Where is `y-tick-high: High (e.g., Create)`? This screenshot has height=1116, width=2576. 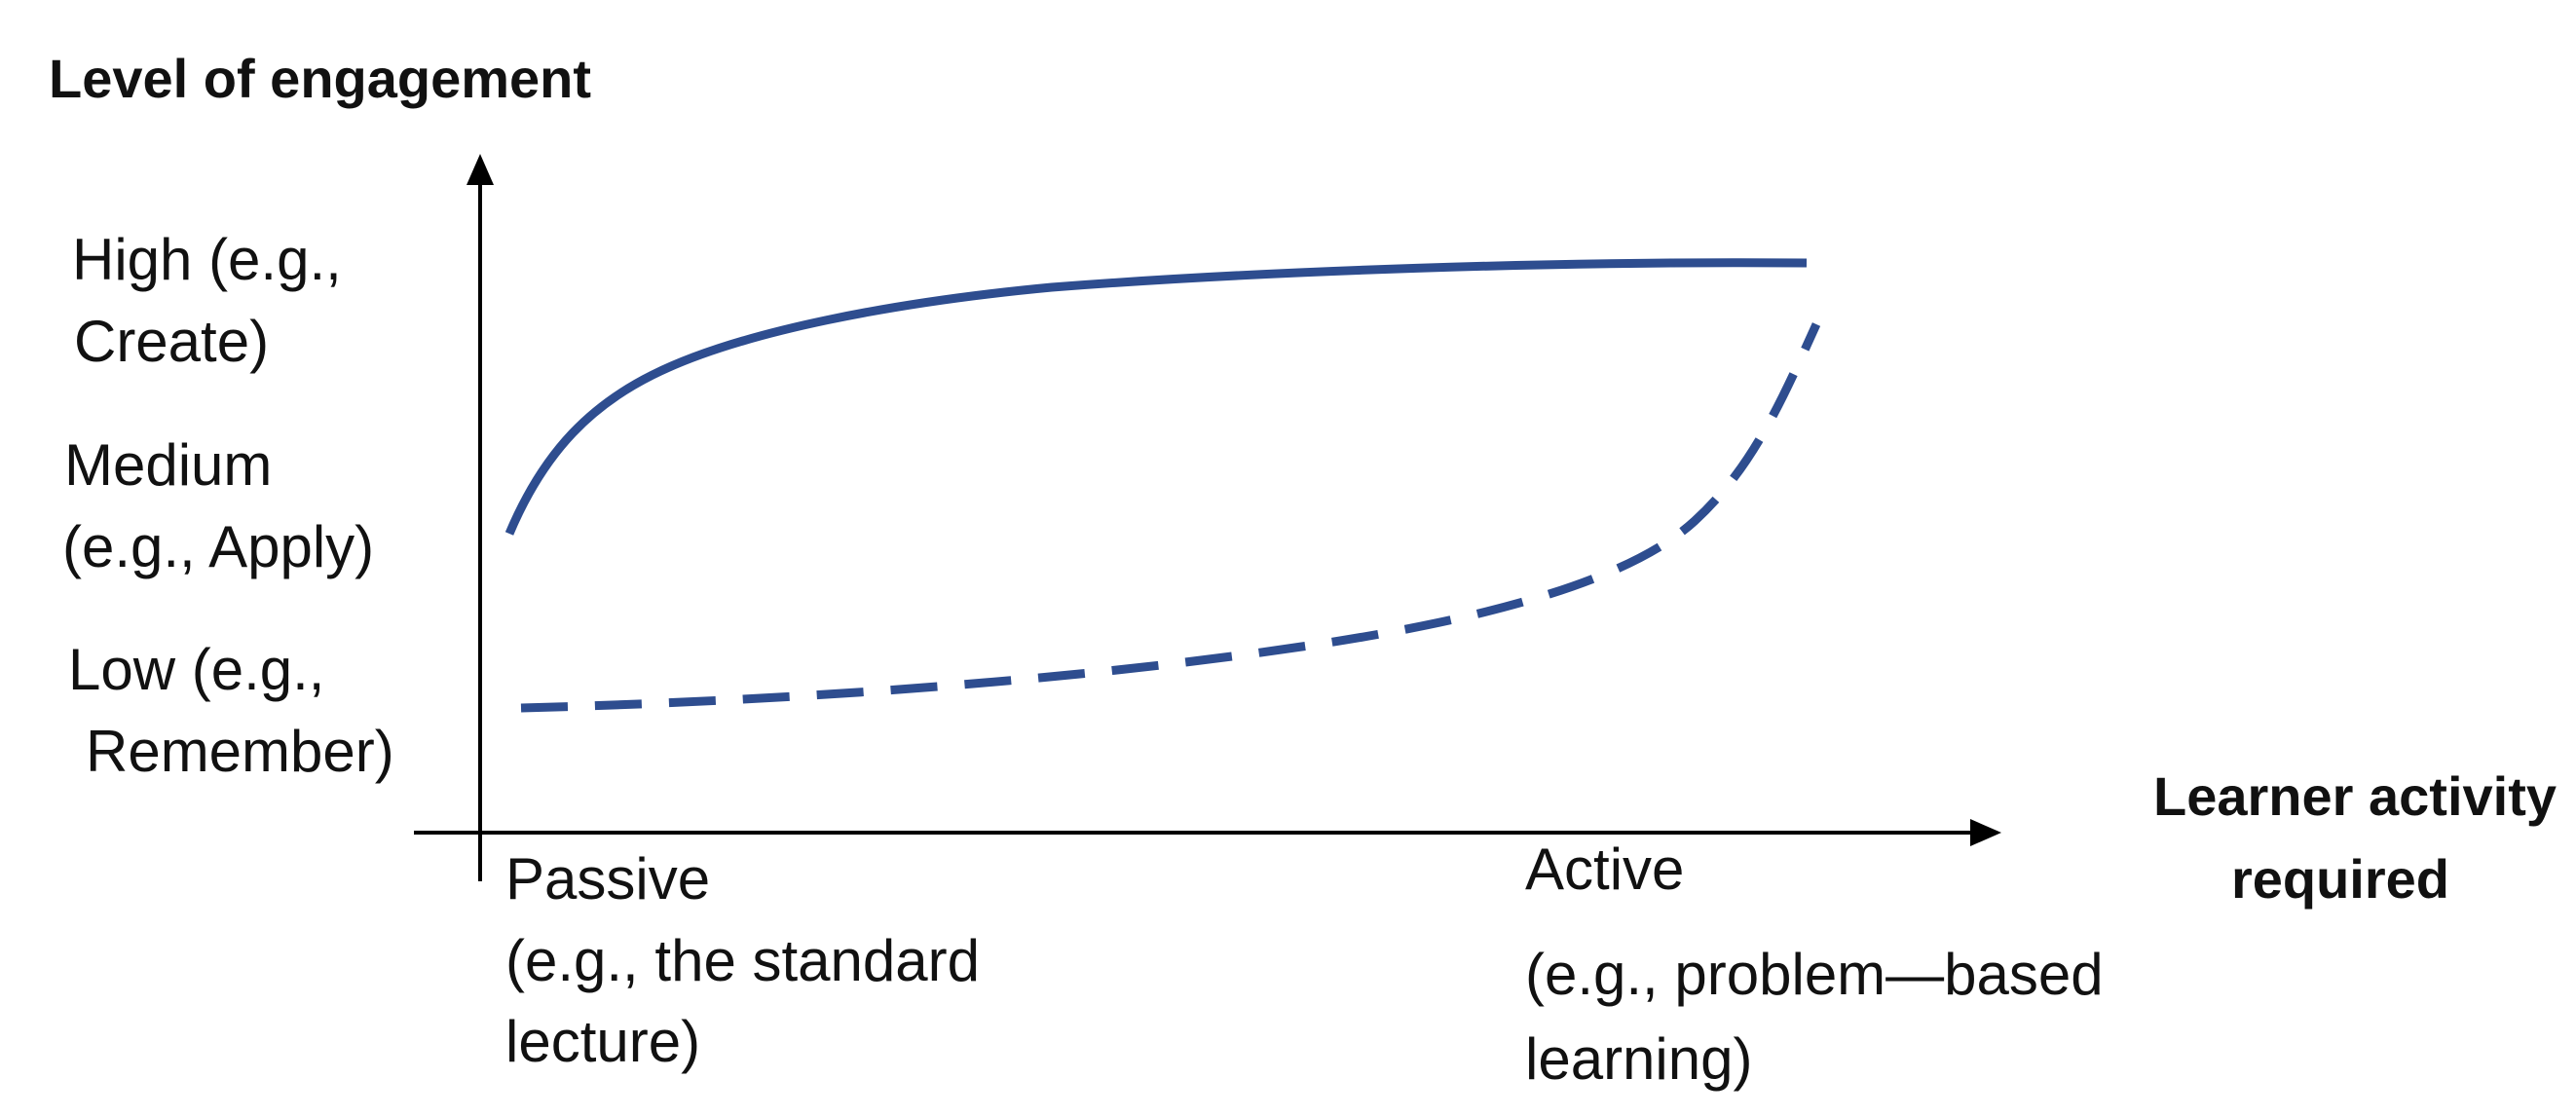
y-tick-high: High (e.g., Create) is located at coordinates (207, 300).